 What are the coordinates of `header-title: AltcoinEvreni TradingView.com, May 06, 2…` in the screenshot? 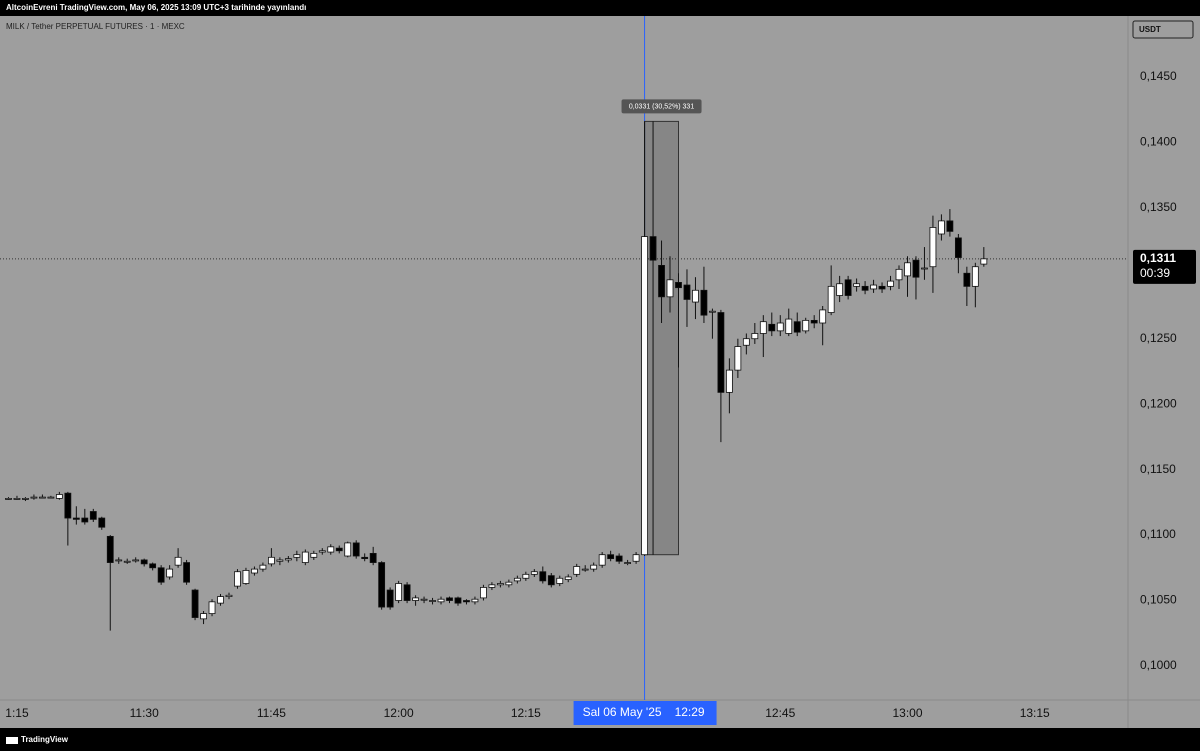 It's located at (156, 7).